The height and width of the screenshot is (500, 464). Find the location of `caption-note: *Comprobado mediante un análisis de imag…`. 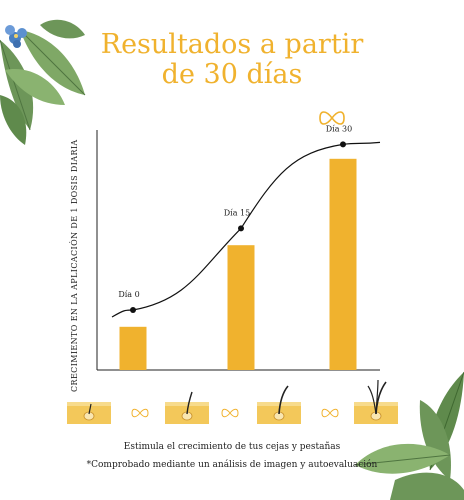

caption-note: *Comprobado mediante un análisis de imag… is located at coordinates (232, 465).